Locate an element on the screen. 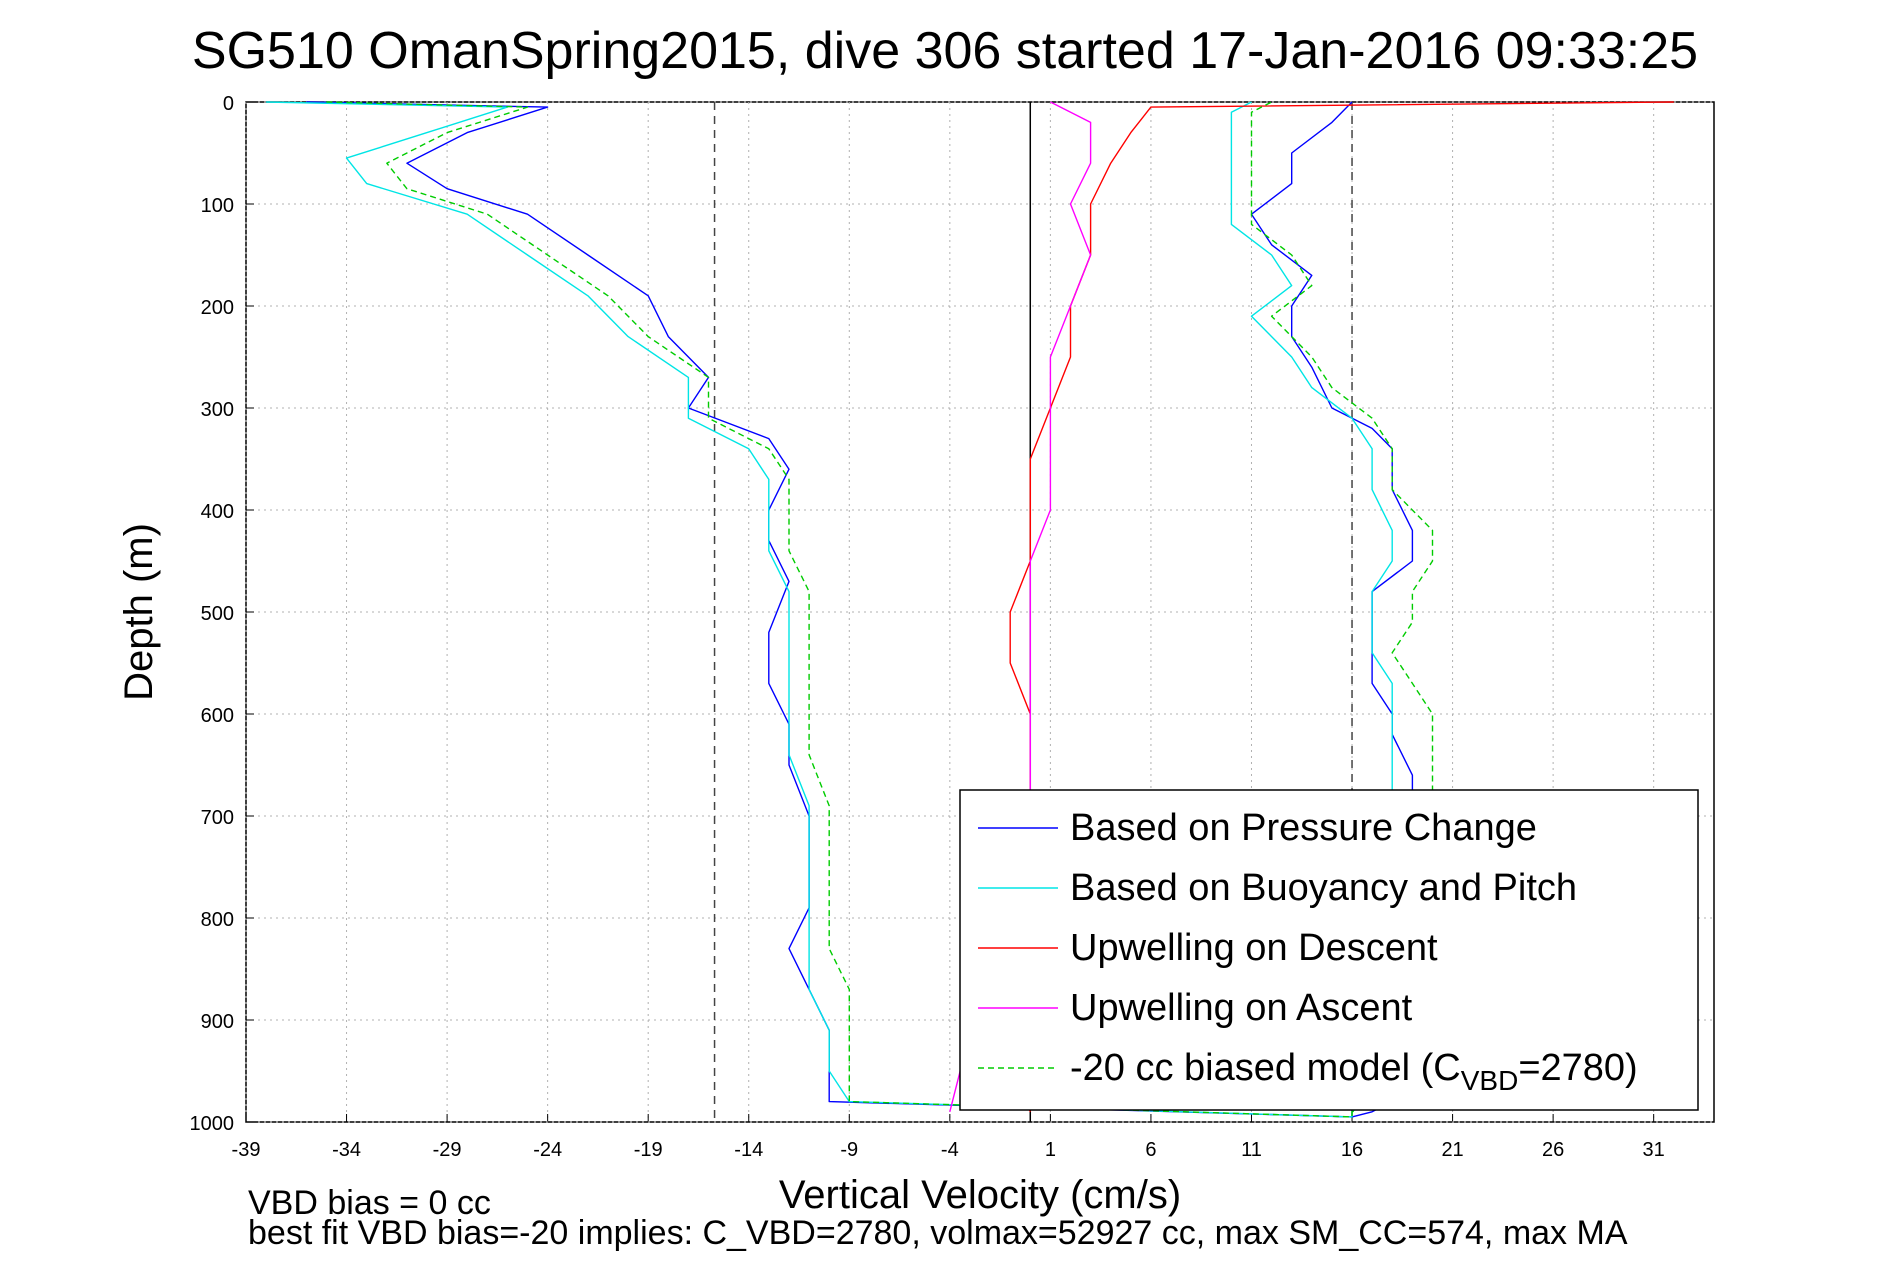  y-axis-label: Depth (m) is located at coordinates (139, 612).